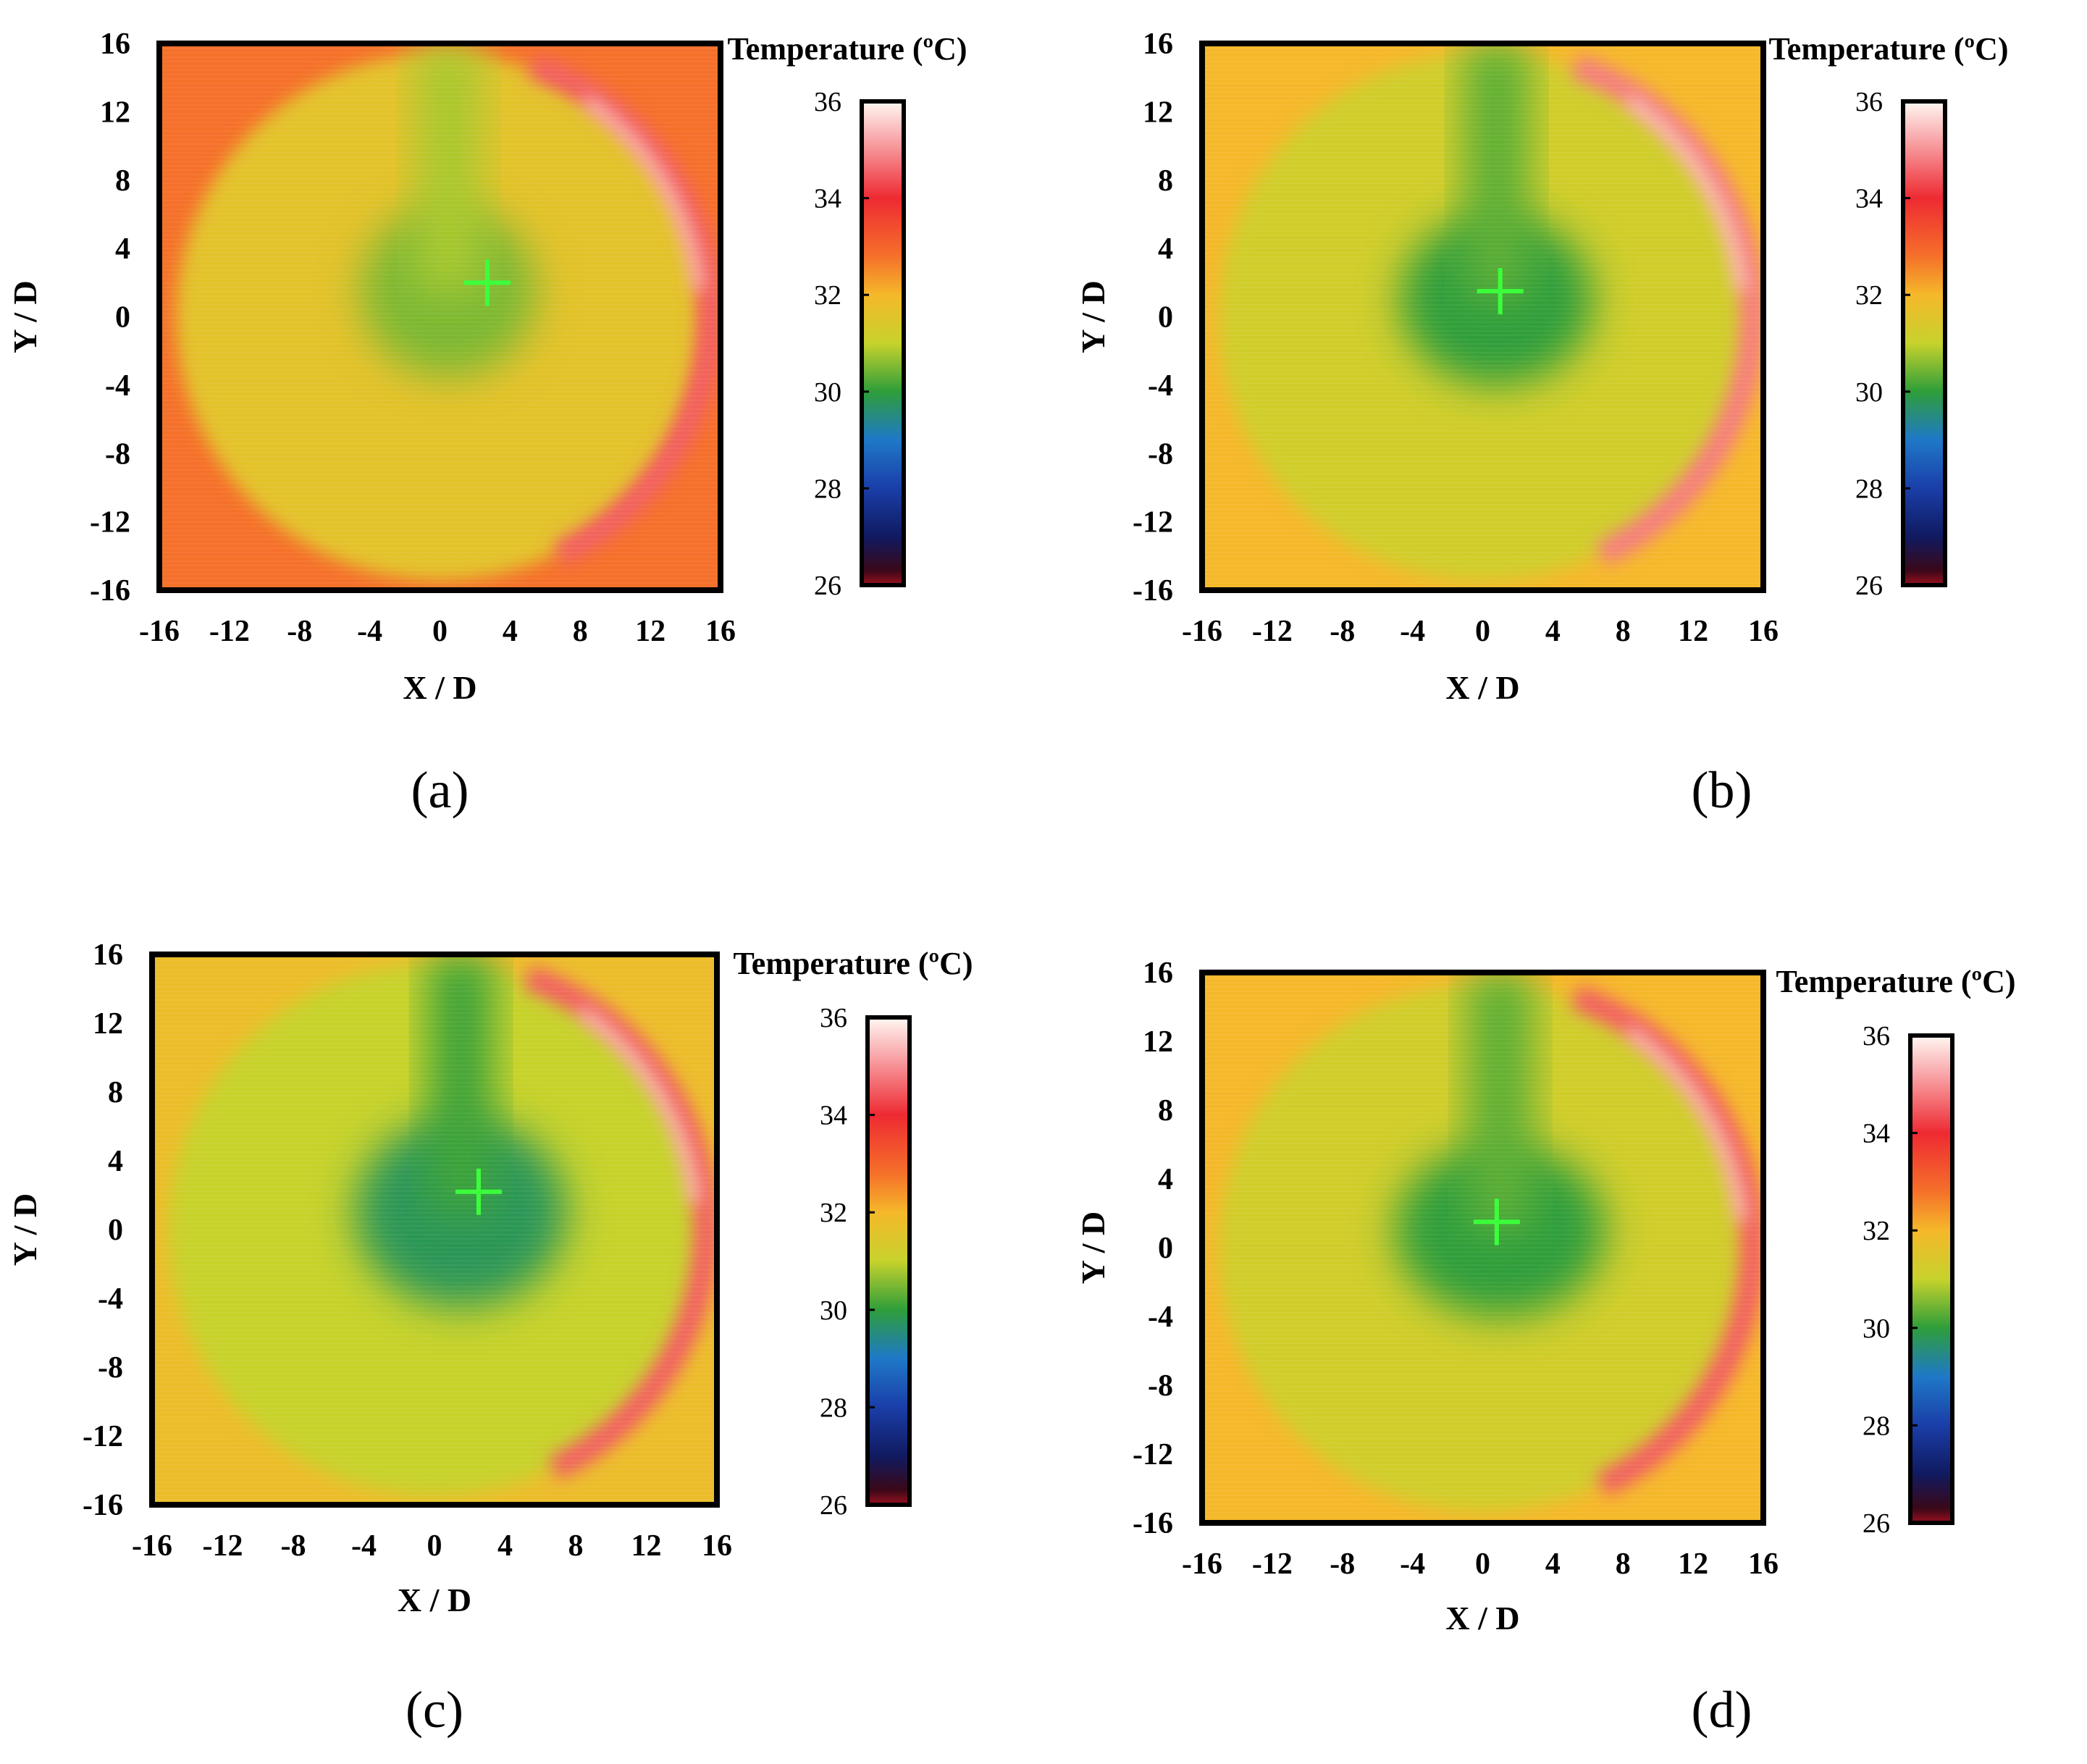 The width and height of the screenshot is (2087, 1764). I want to click on panel-label: (d), so click(1722, 1710).